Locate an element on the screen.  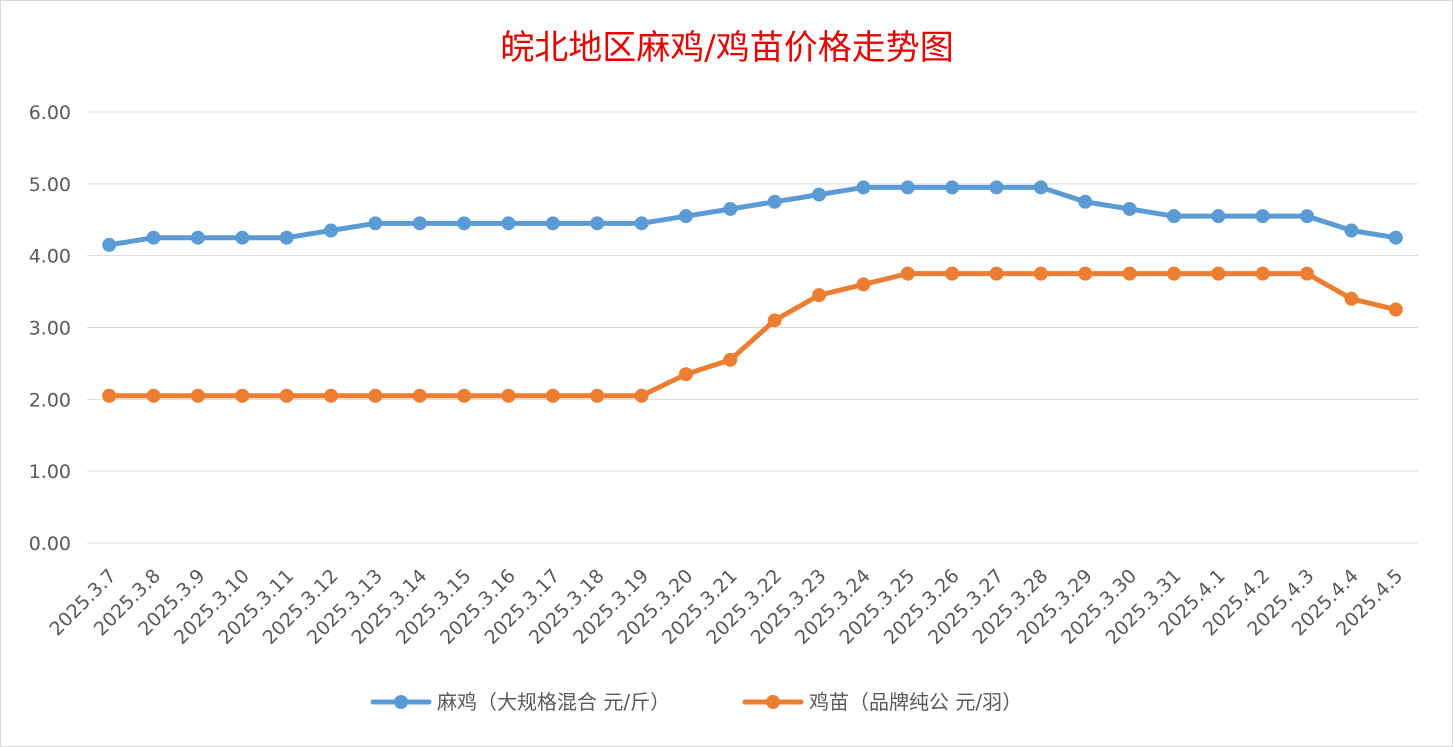
legend-label: 鸡苗（品牌纯公 元/羽） is located at coordinates (915, 702).